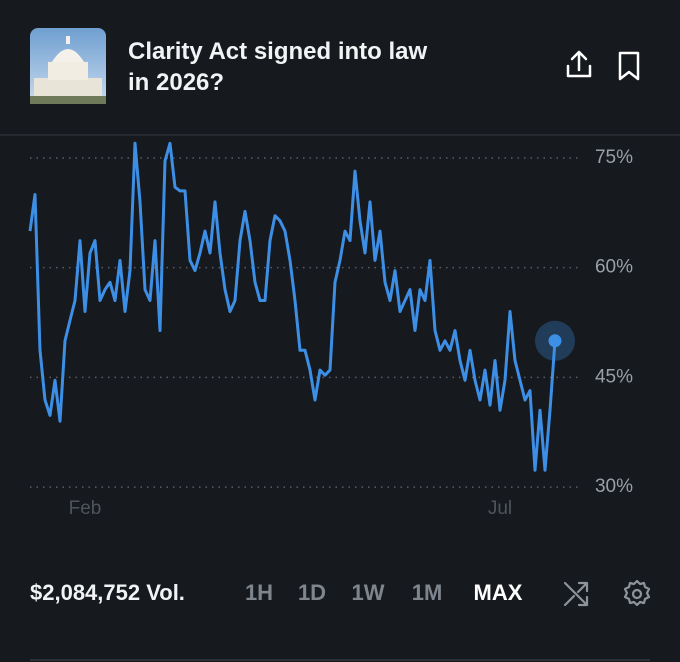  I want to click on x-tick-label: Jul, so click(500, 508).